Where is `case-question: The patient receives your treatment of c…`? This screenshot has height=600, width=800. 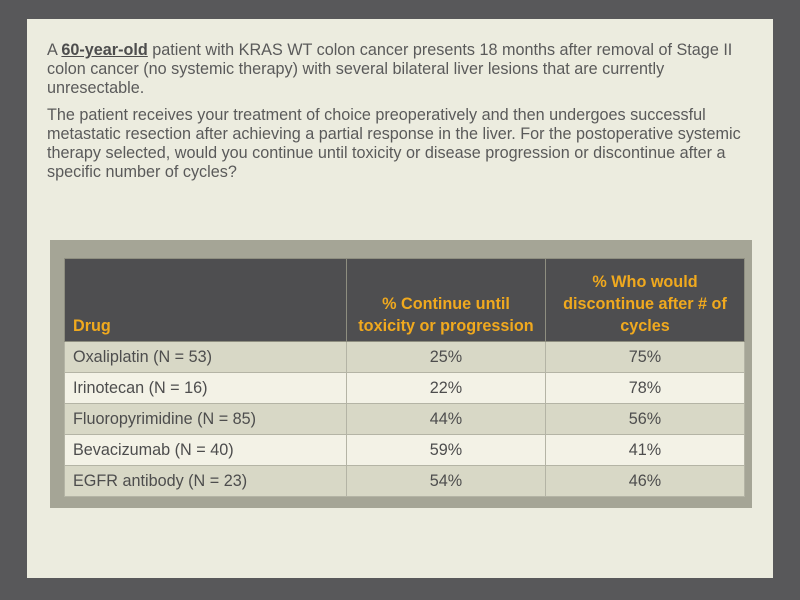 case-question: The patient receives your treatment of c… is located at coordinates (394, 143).